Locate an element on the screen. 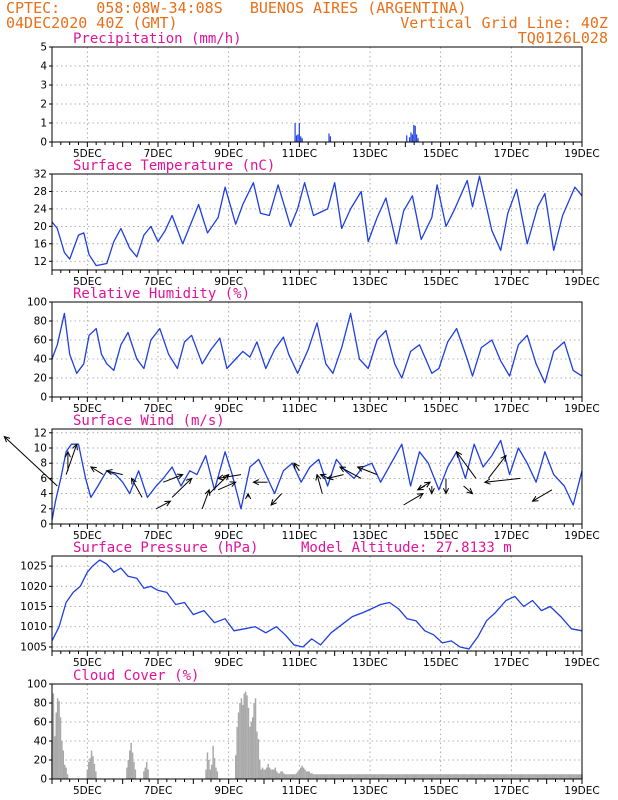  xtick-label-rh-2: 9DEC is located at coordinates (228, 409).